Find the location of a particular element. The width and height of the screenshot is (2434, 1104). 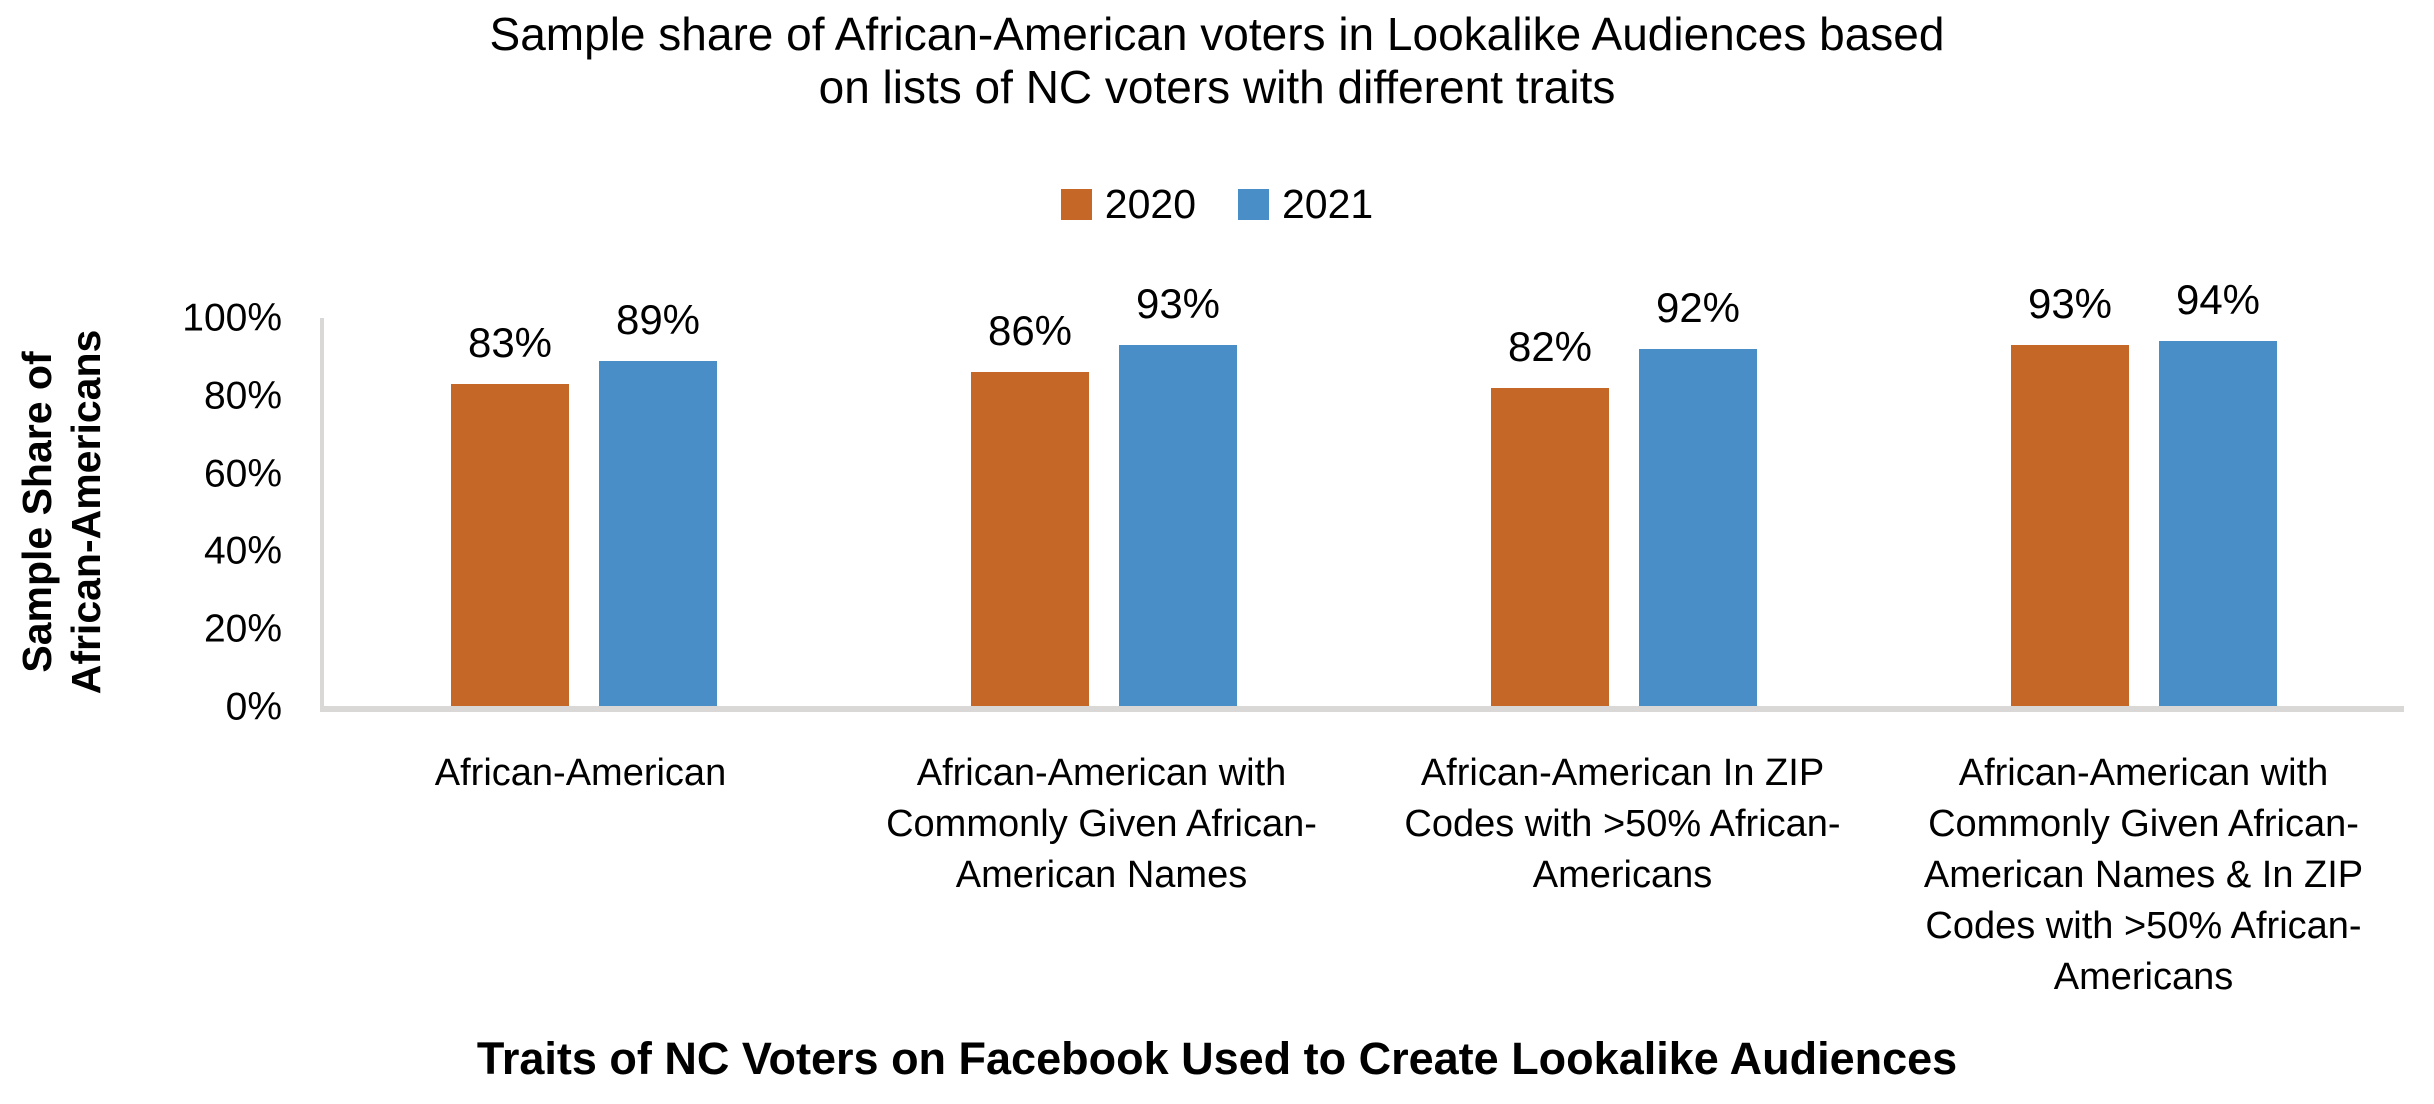

bar-2020-group-2: 86% is located at coordinates (1030, 508).